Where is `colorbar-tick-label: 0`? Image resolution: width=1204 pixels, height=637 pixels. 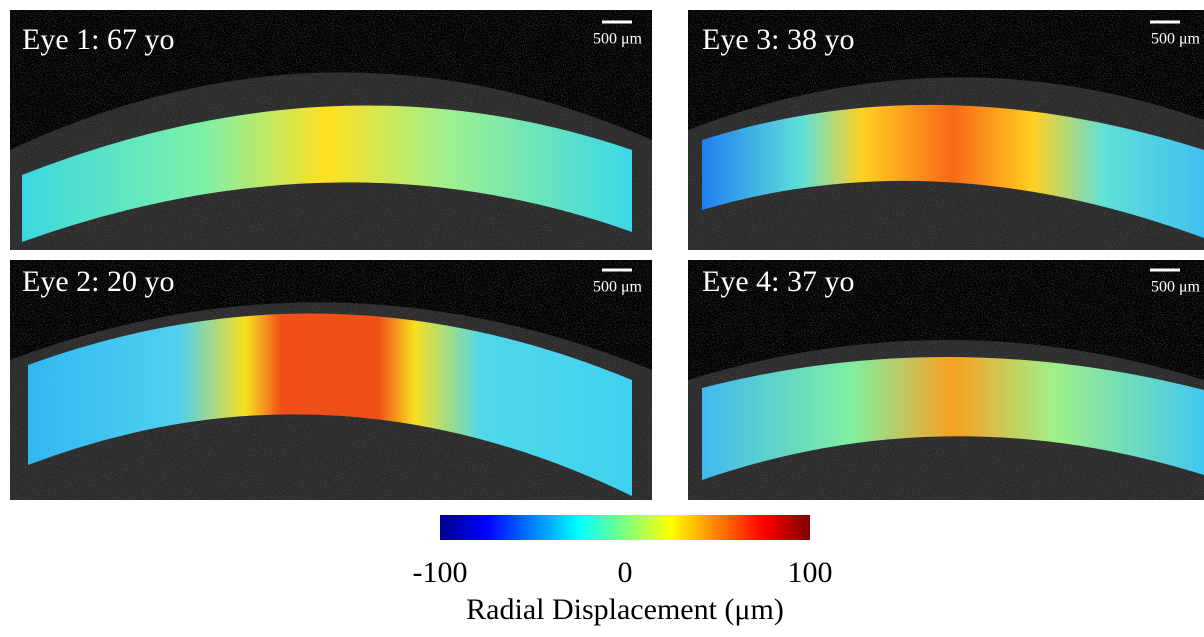
colorbar-tick-label: 0 is located at coordinates (625, 572).